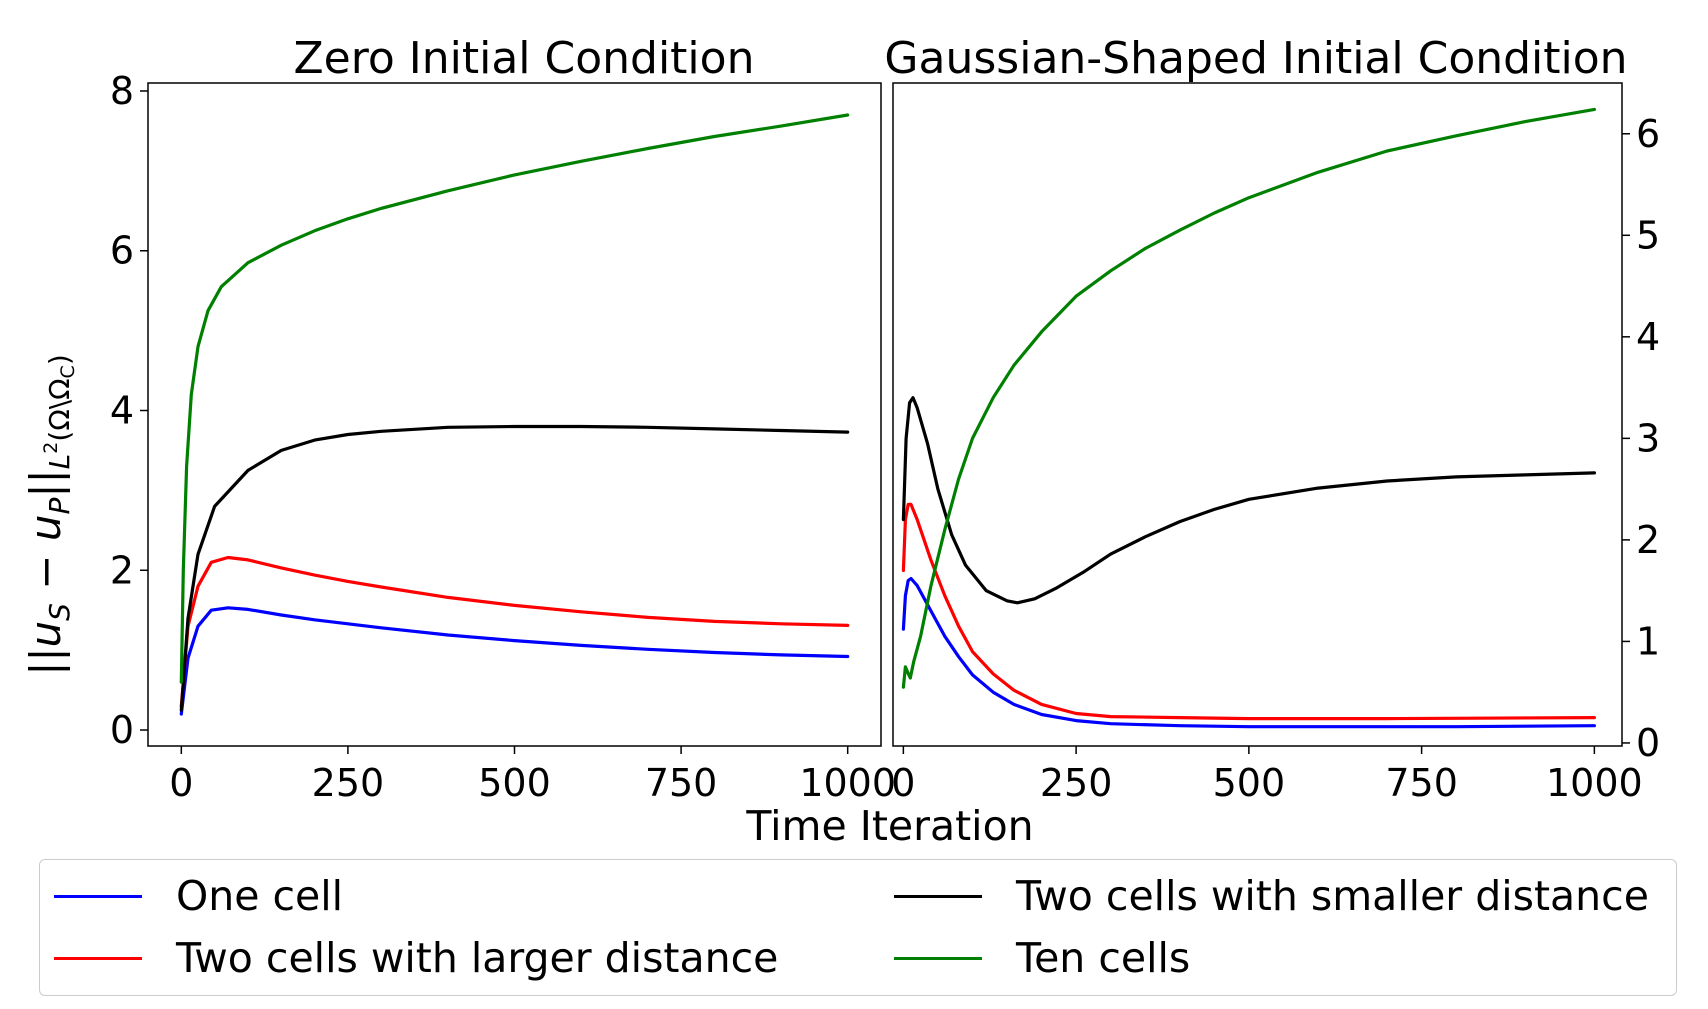 The height and width of the screenshot is (1009, 1708). I want to click on y-tick-label: 3, so click(1648, 438).